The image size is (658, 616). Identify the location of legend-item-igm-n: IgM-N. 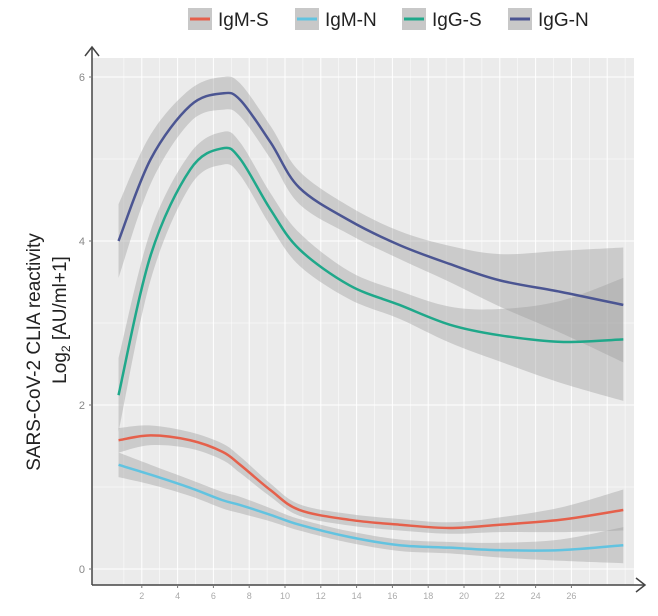
(336, 19).